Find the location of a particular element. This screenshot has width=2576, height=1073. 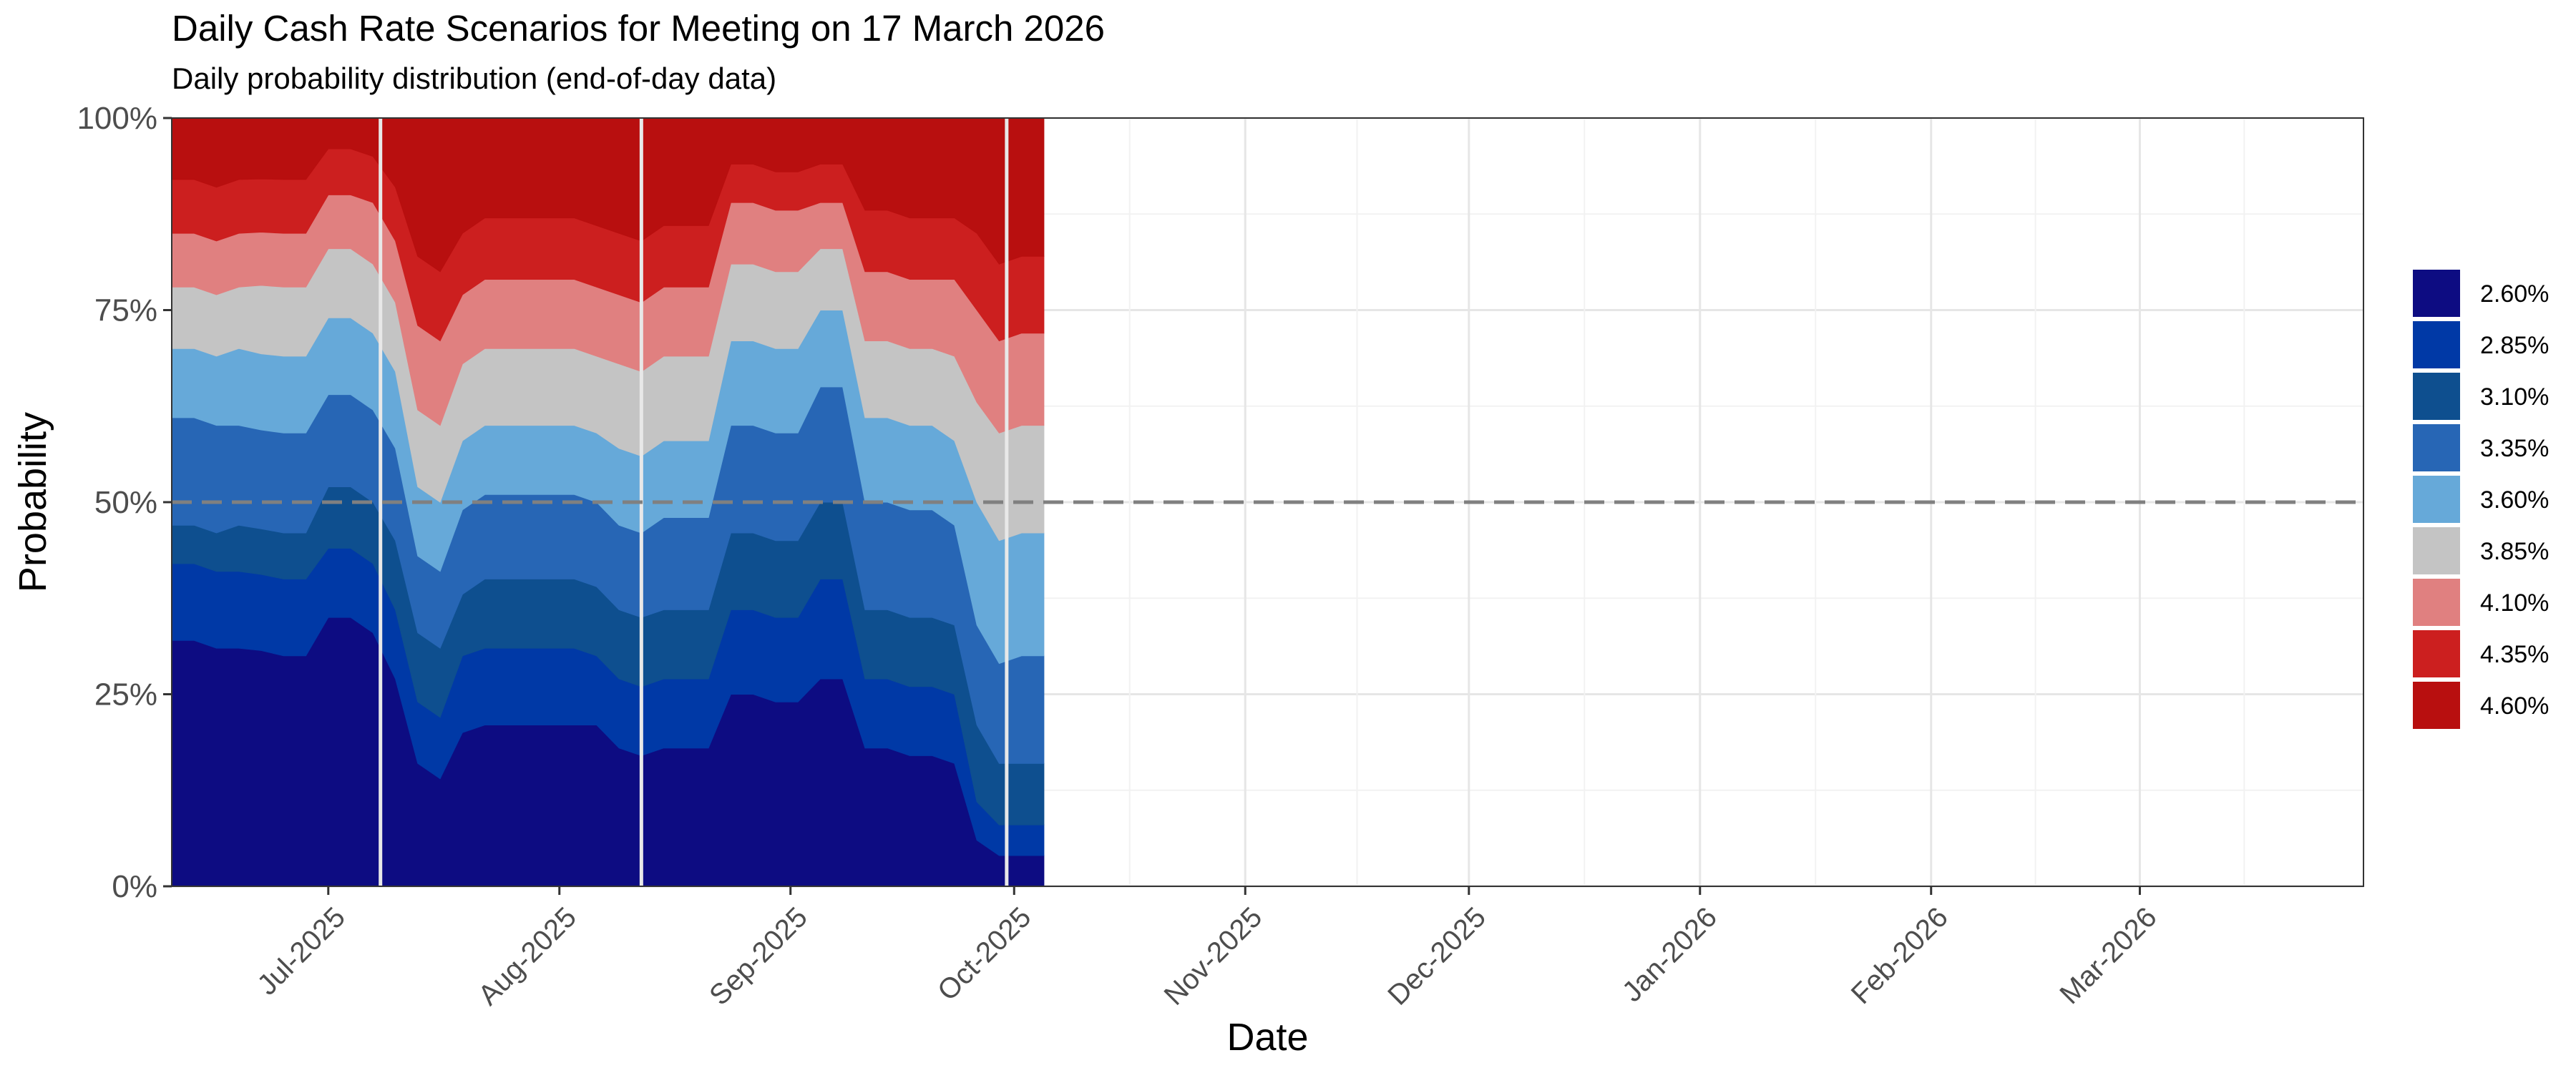

legend-label: 4.10% is located at coordinates (2515, 603).